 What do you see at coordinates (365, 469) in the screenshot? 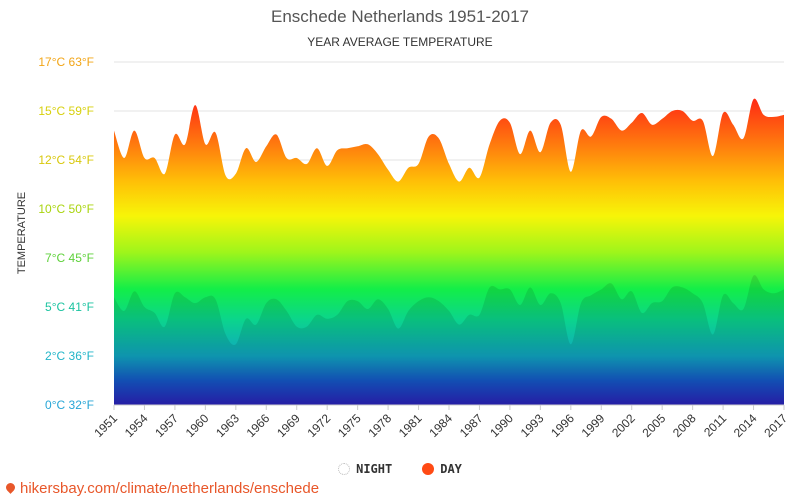
I see `legend-item-night: NIGHT` at bounding box center [365, 469].